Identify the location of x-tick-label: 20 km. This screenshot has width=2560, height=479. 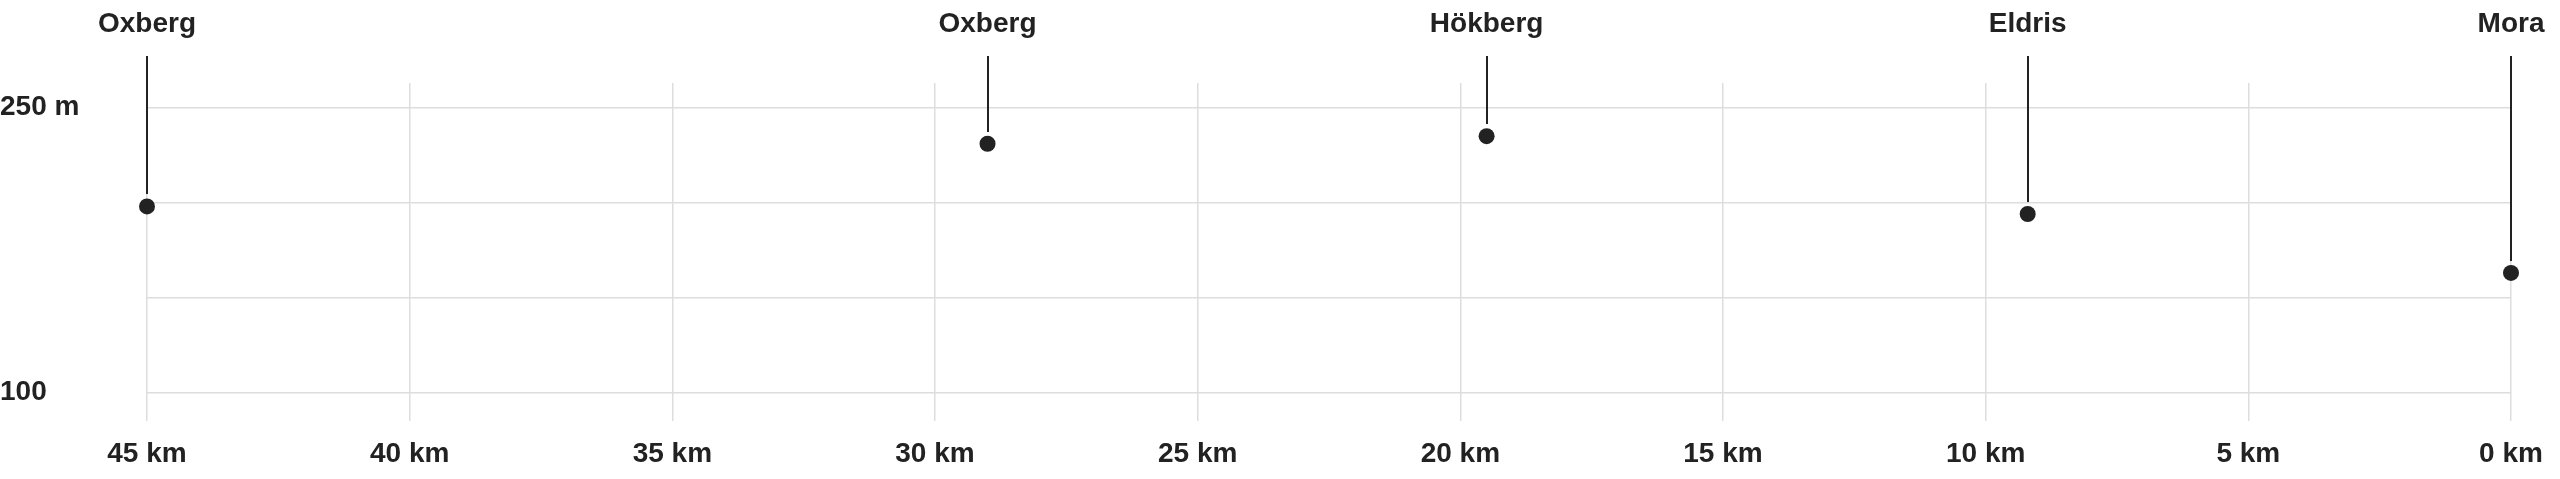
(1460, 452).